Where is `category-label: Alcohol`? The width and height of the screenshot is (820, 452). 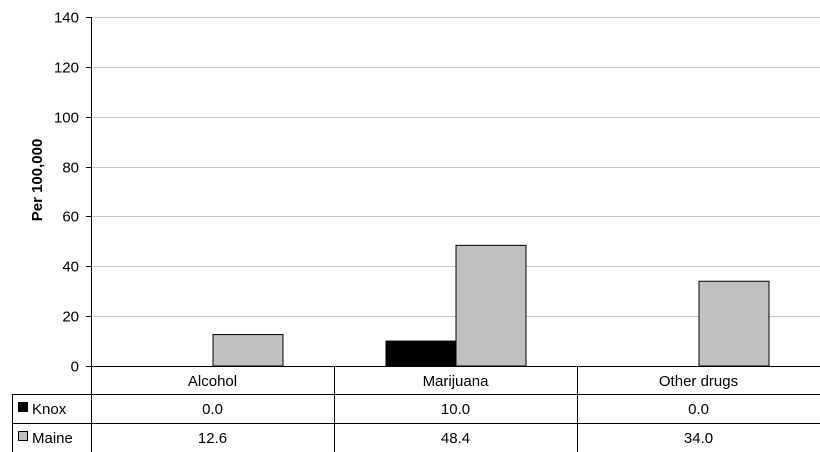
category-label: Alcohol is located at coordinates (212, 381).